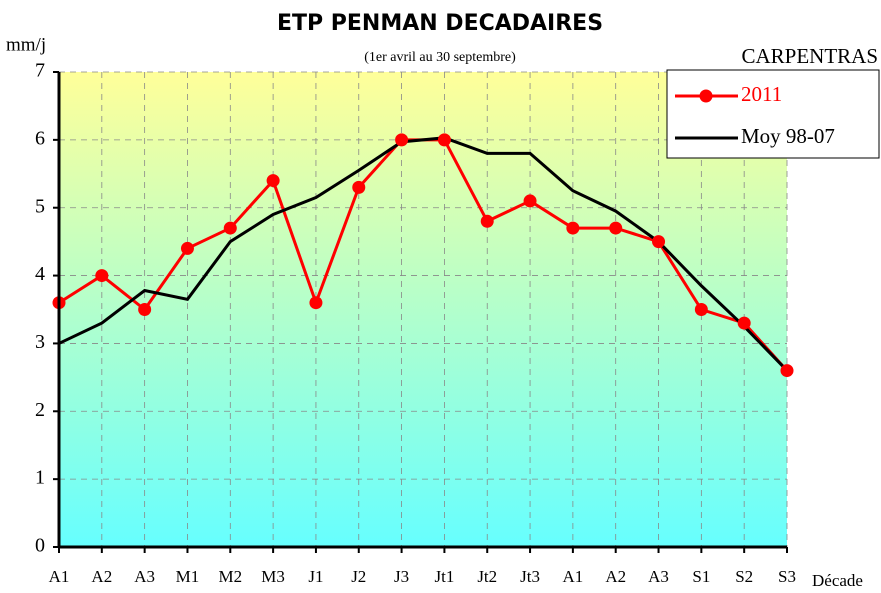  What do you see at coordinates (837, 580) in the screenshot?
I see `x-axis-label: Décade` at bounding box center [837, 580].